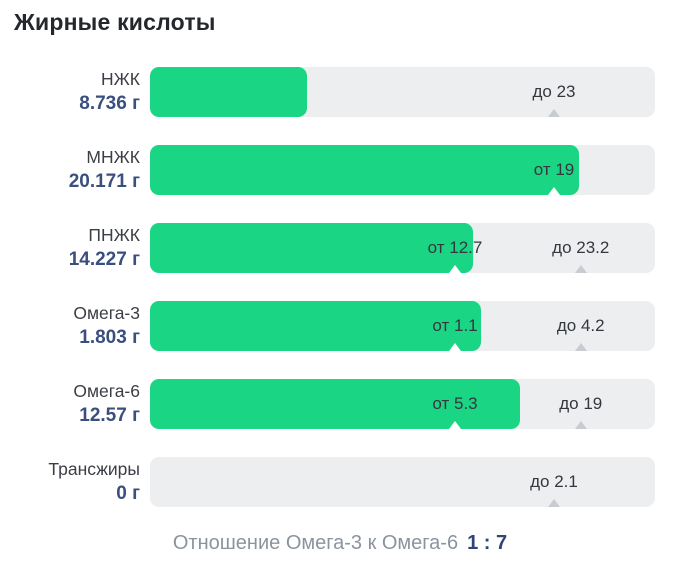 This screenshot has height=570, width=680. Describe the element at coordinates (455, 403) in the screenshot. I see `threshold-label: от 5.3` at that location.